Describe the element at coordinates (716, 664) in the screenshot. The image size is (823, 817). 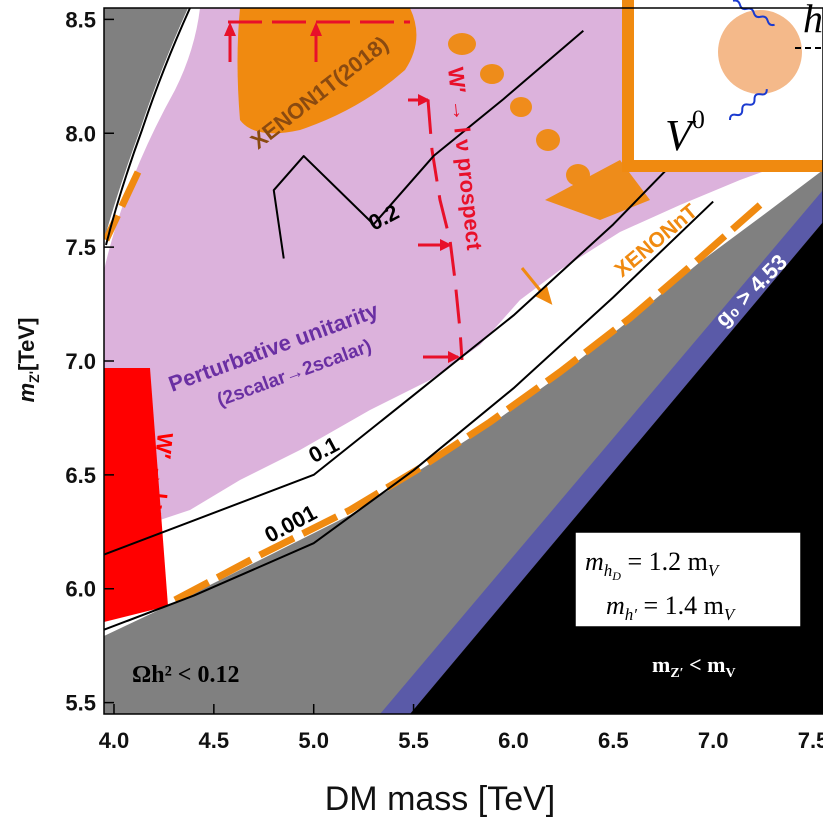
I see `mv-label-main: m` at that location.